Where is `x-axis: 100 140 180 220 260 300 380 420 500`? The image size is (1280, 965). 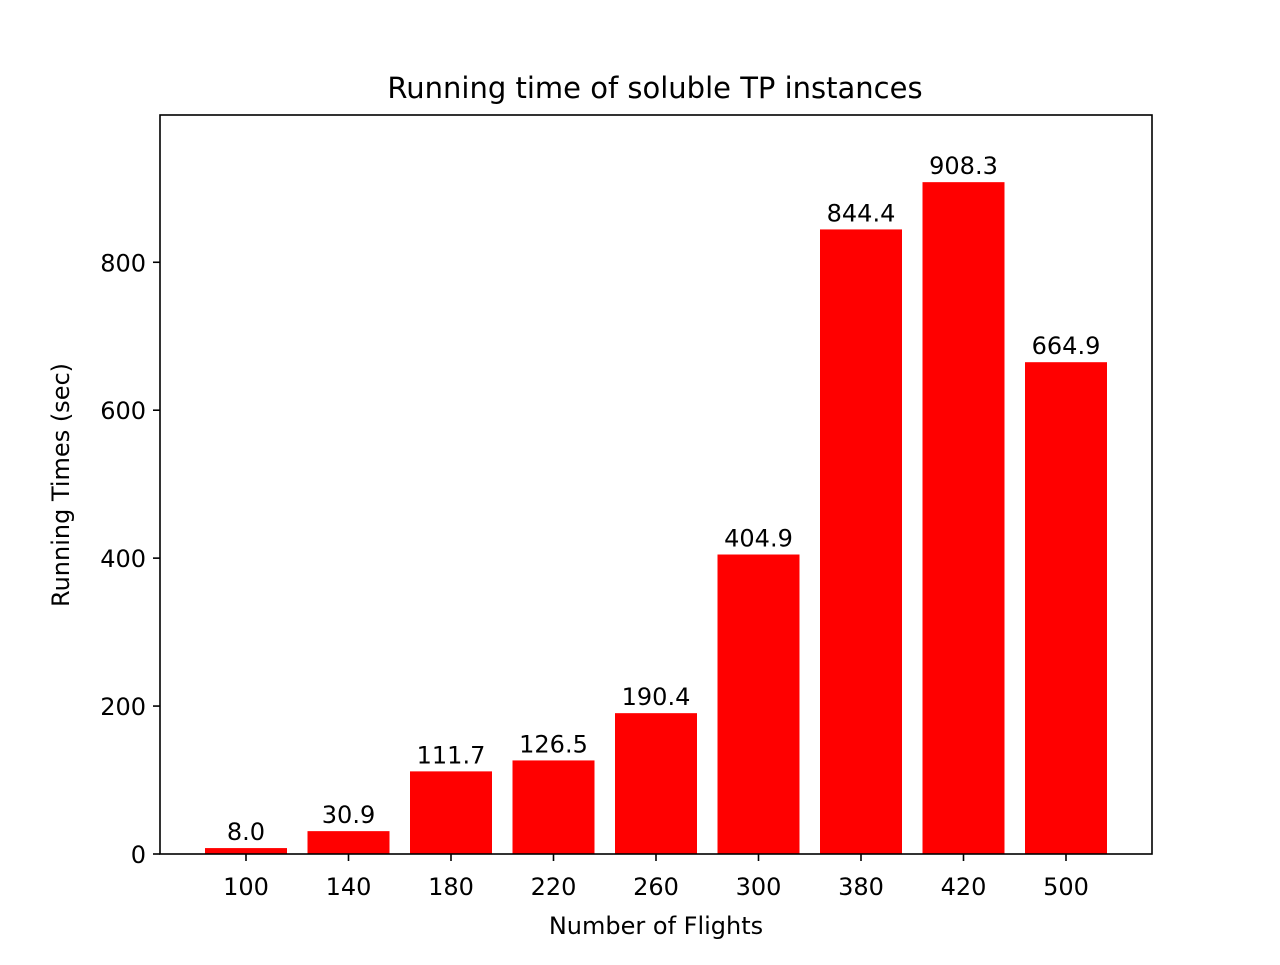
x-axis: 100 140 180 220 260 300 380 420 500 is located at coordinates (656, 877).